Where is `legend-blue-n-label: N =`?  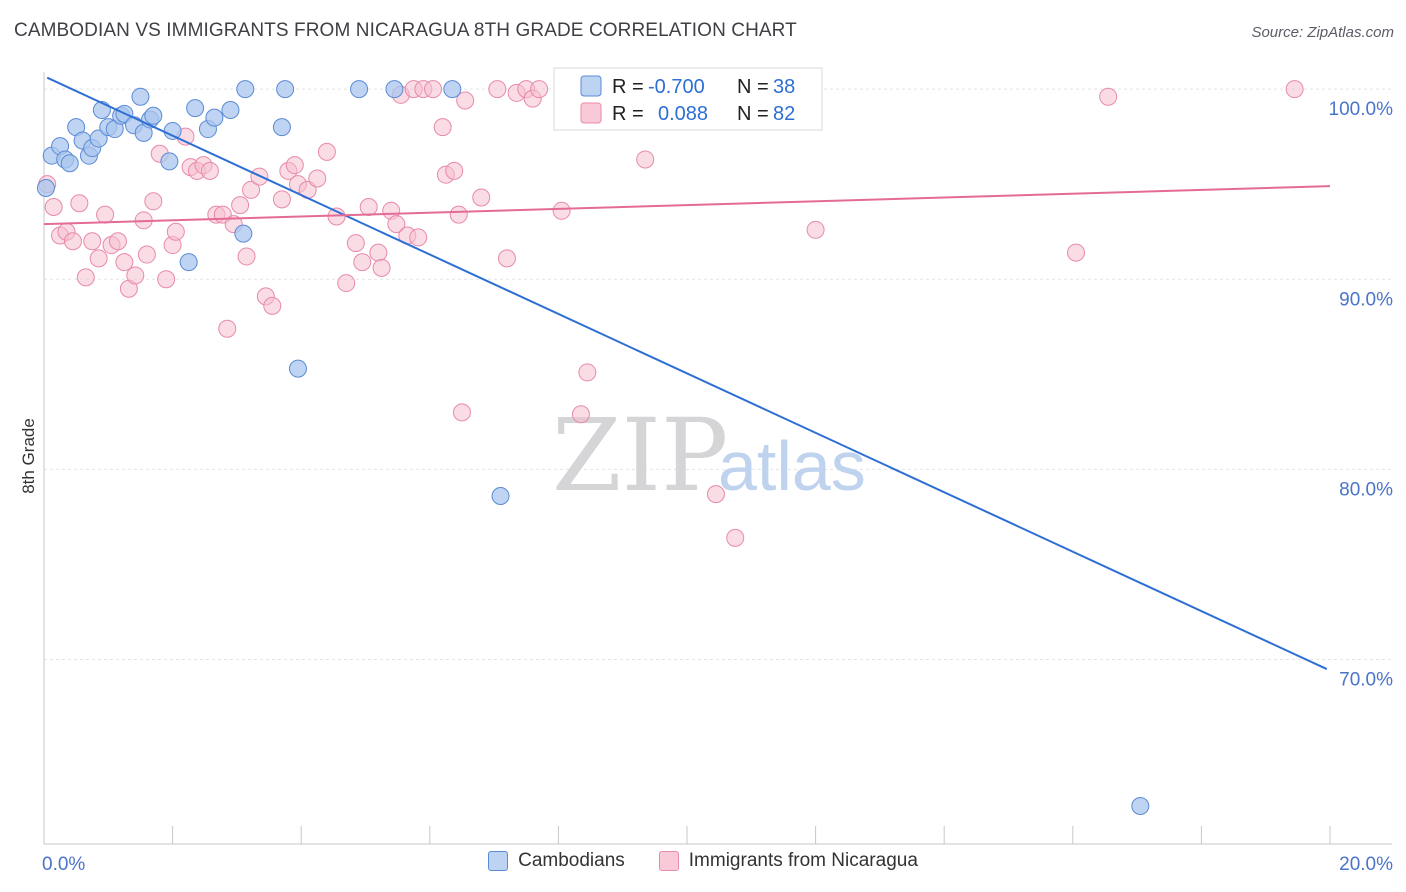
legend-blue-n-label: N = is located at coordinates (753, 87).